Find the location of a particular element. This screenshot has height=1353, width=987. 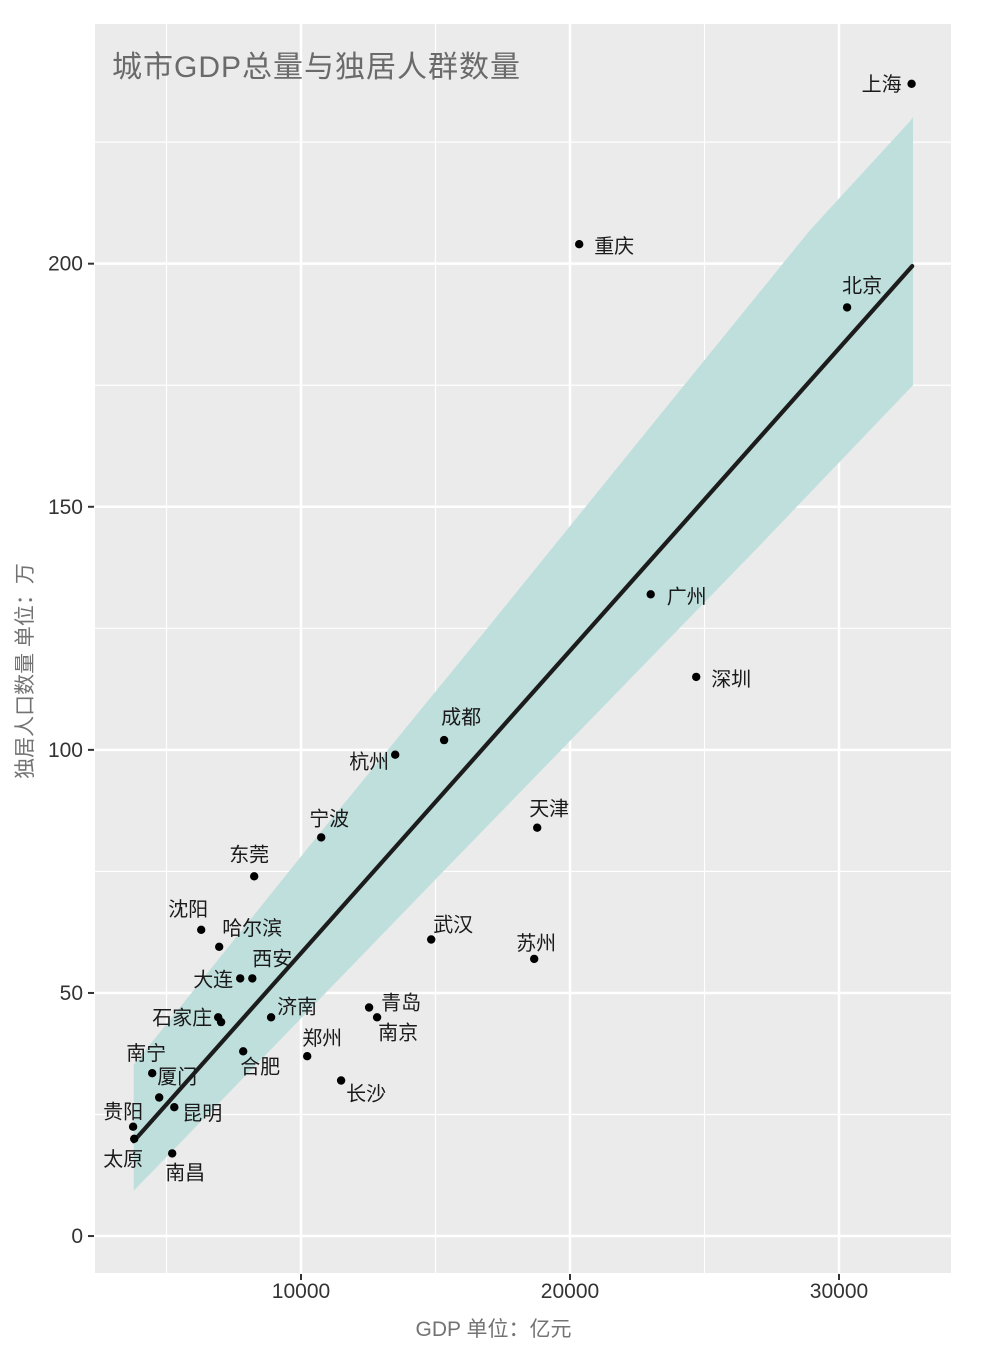

city-label-南京: 南京 is located at coordinates (398, 1032).